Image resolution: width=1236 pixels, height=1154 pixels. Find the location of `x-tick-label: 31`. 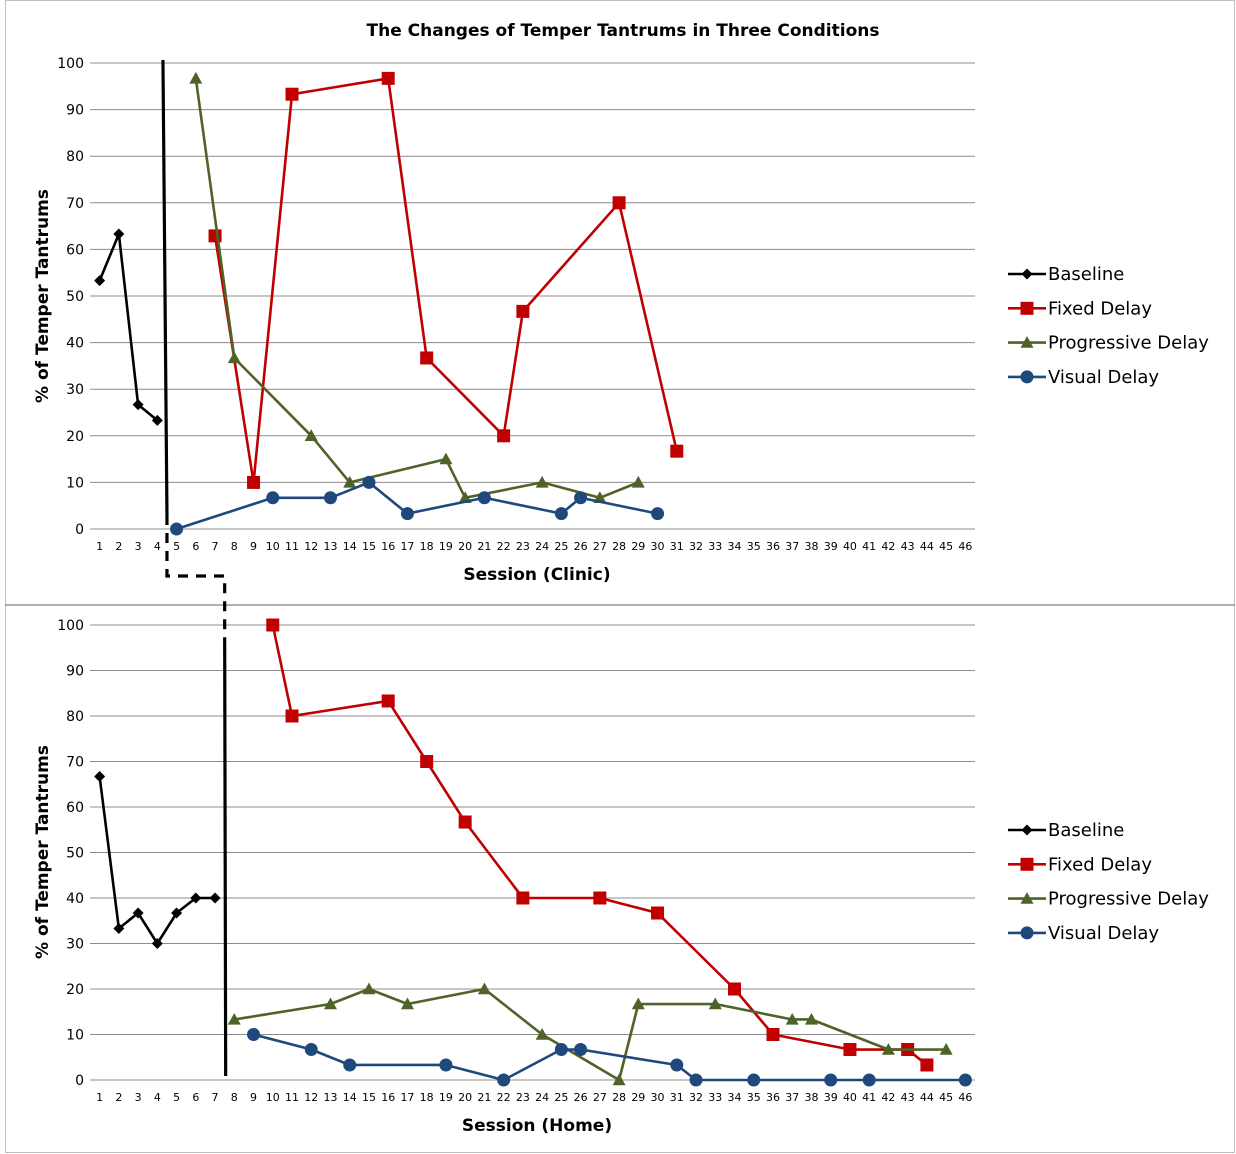

x-tick-label: 31 is located at coordinates (677, 1097).